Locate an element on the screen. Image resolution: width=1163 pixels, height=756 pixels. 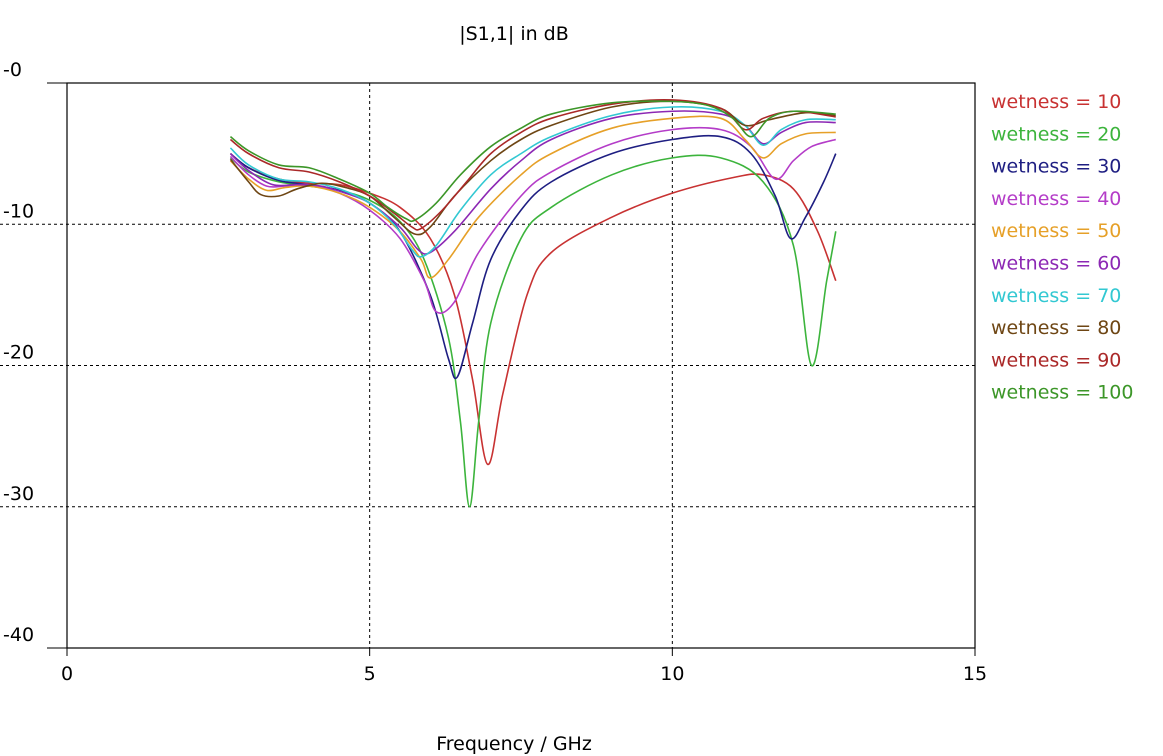
y-tick-label: -40 is located at coordinates (18, 635).